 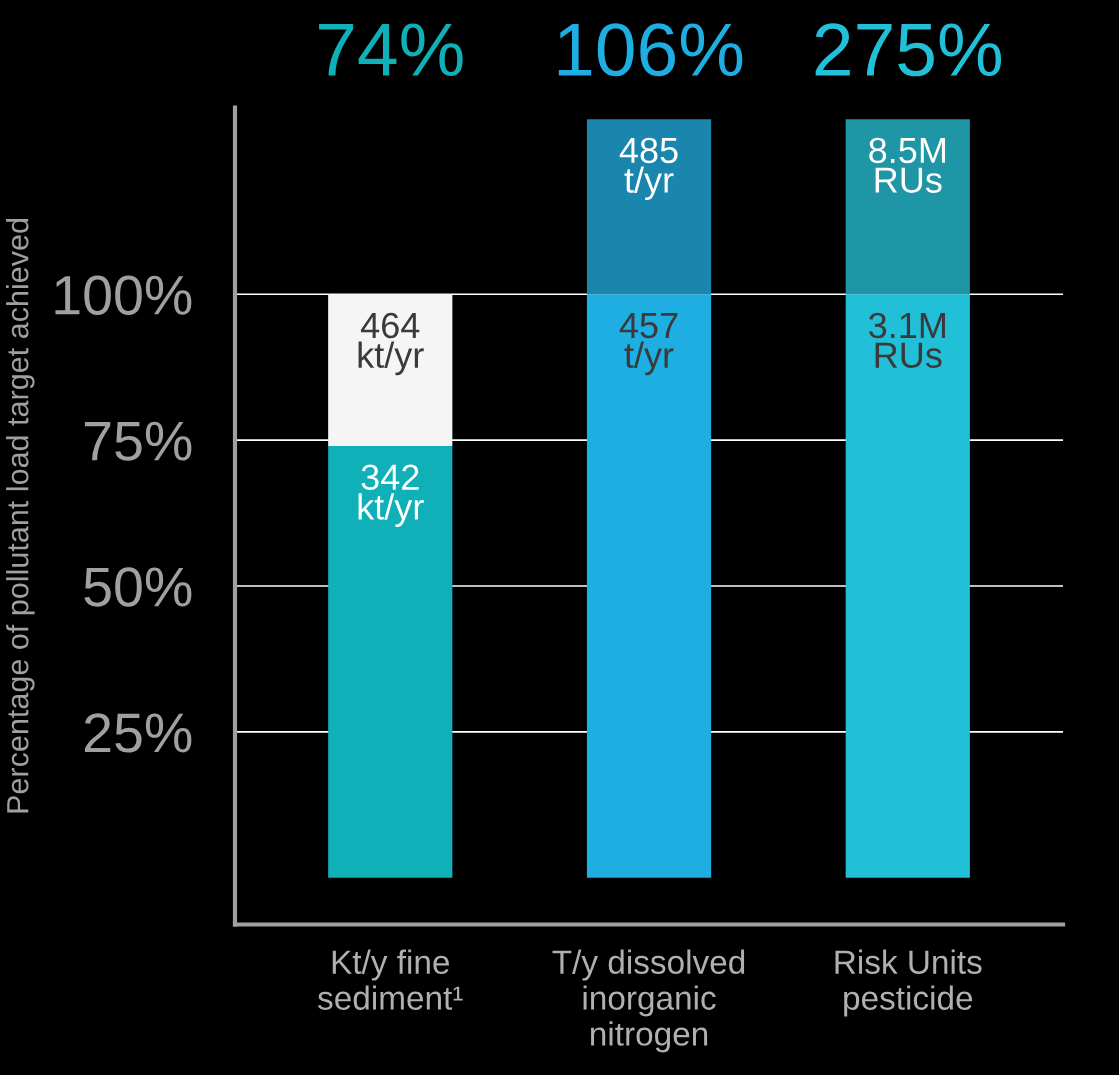 I want to click on annotation: 485 t/yr, so click(x=648, y=169).